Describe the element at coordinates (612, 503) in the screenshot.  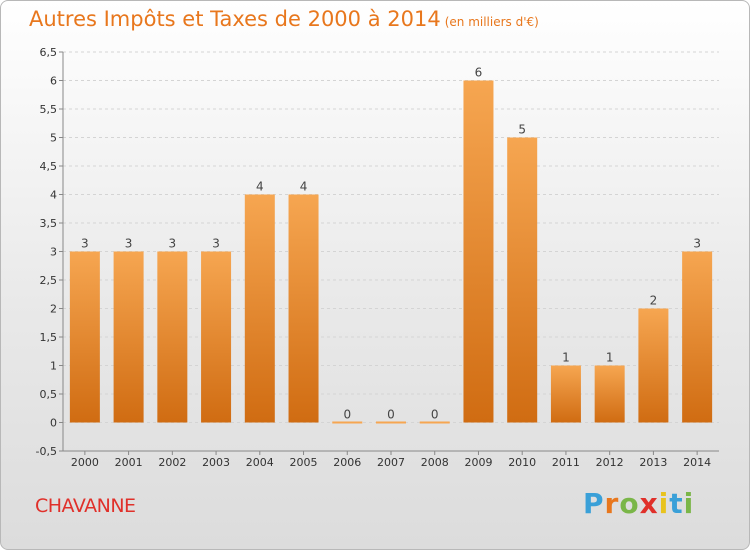
I see `logo-letter: r` at that location.